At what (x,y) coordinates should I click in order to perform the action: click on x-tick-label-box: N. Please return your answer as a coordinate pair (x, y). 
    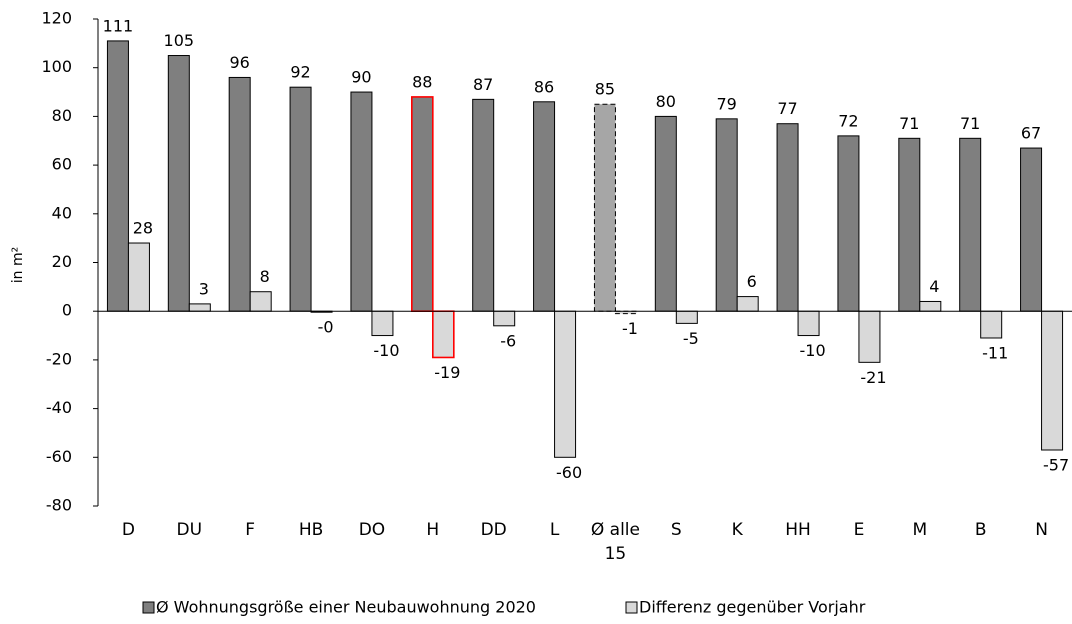
    Looking at the image, I should click on (1041, 530).